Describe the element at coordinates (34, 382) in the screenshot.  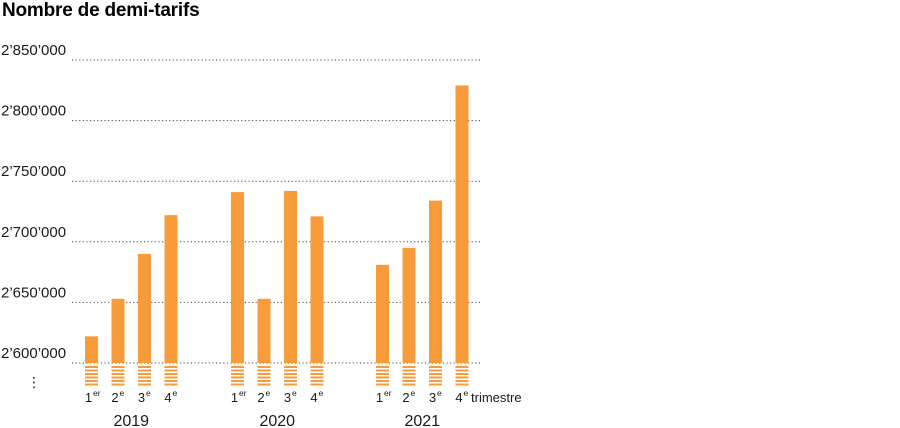
I see `axis-break-symbol: ⋮` at that location.